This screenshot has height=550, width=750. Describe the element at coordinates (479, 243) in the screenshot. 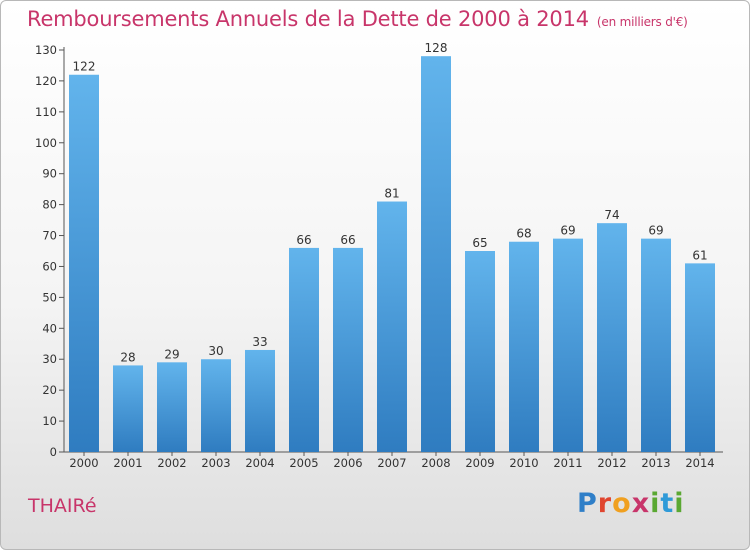

I see `data-label: 65` at that location.